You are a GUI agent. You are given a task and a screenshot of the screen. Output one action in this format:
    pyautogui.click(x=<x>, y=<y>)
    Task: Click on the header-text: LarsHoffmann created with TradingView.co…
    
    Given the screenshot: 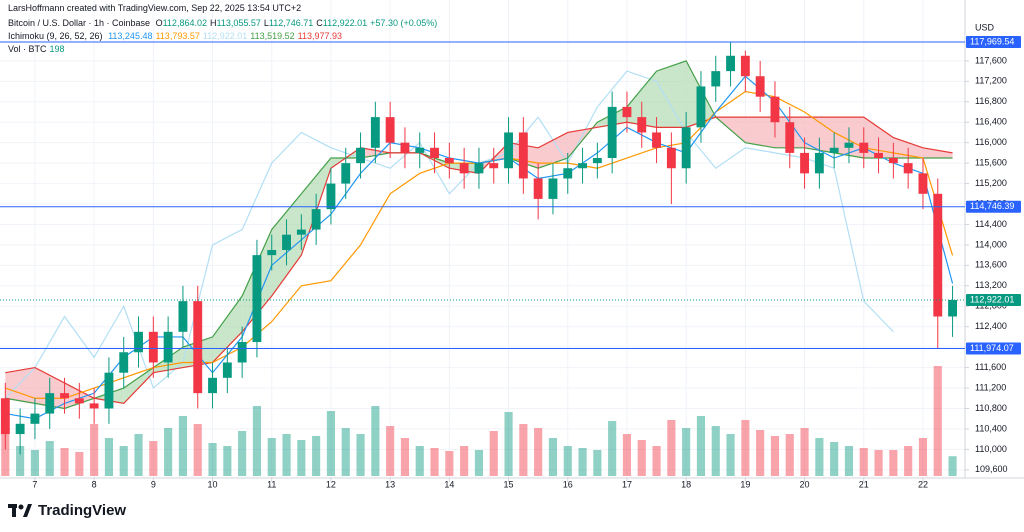 What is the action you would take?
    pyautogui.click(x=155, y=8)
    